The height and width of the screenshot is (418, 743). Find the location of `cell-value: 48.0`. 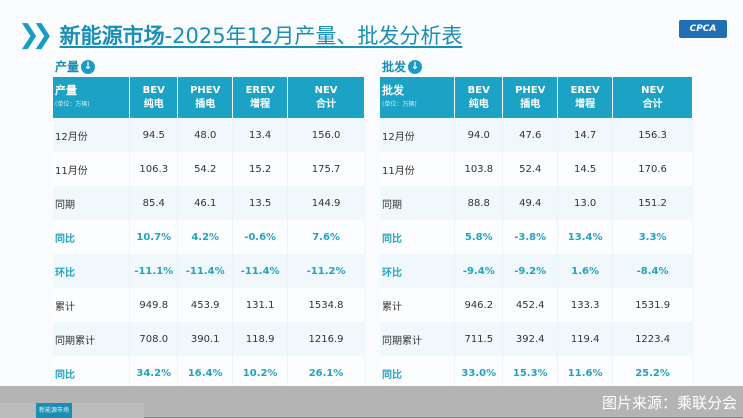

cell-value: 48.0 is located at coordinates (205, 135).